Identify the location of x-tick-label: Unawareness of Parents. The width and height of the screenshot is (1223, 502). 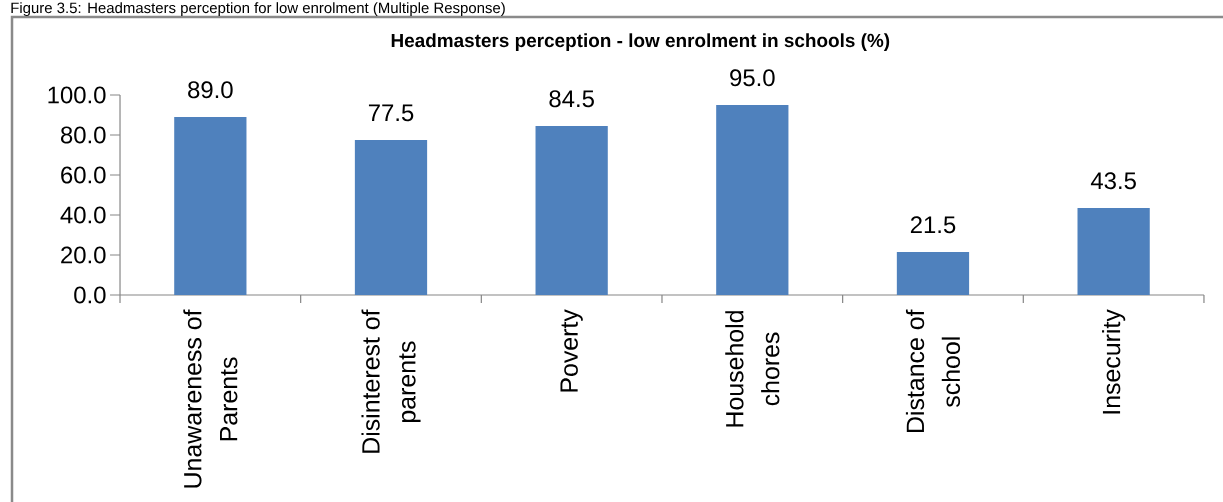
(210, 398).